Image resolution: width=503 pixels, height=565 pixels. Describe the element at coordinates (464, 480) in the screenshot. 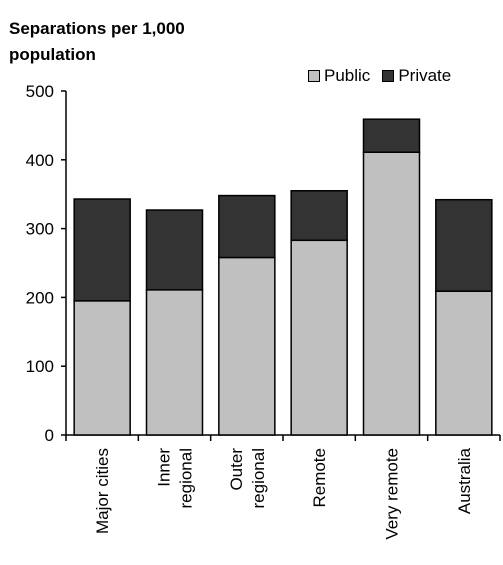

I see `x-category-label-5-0: Australia` at that location.